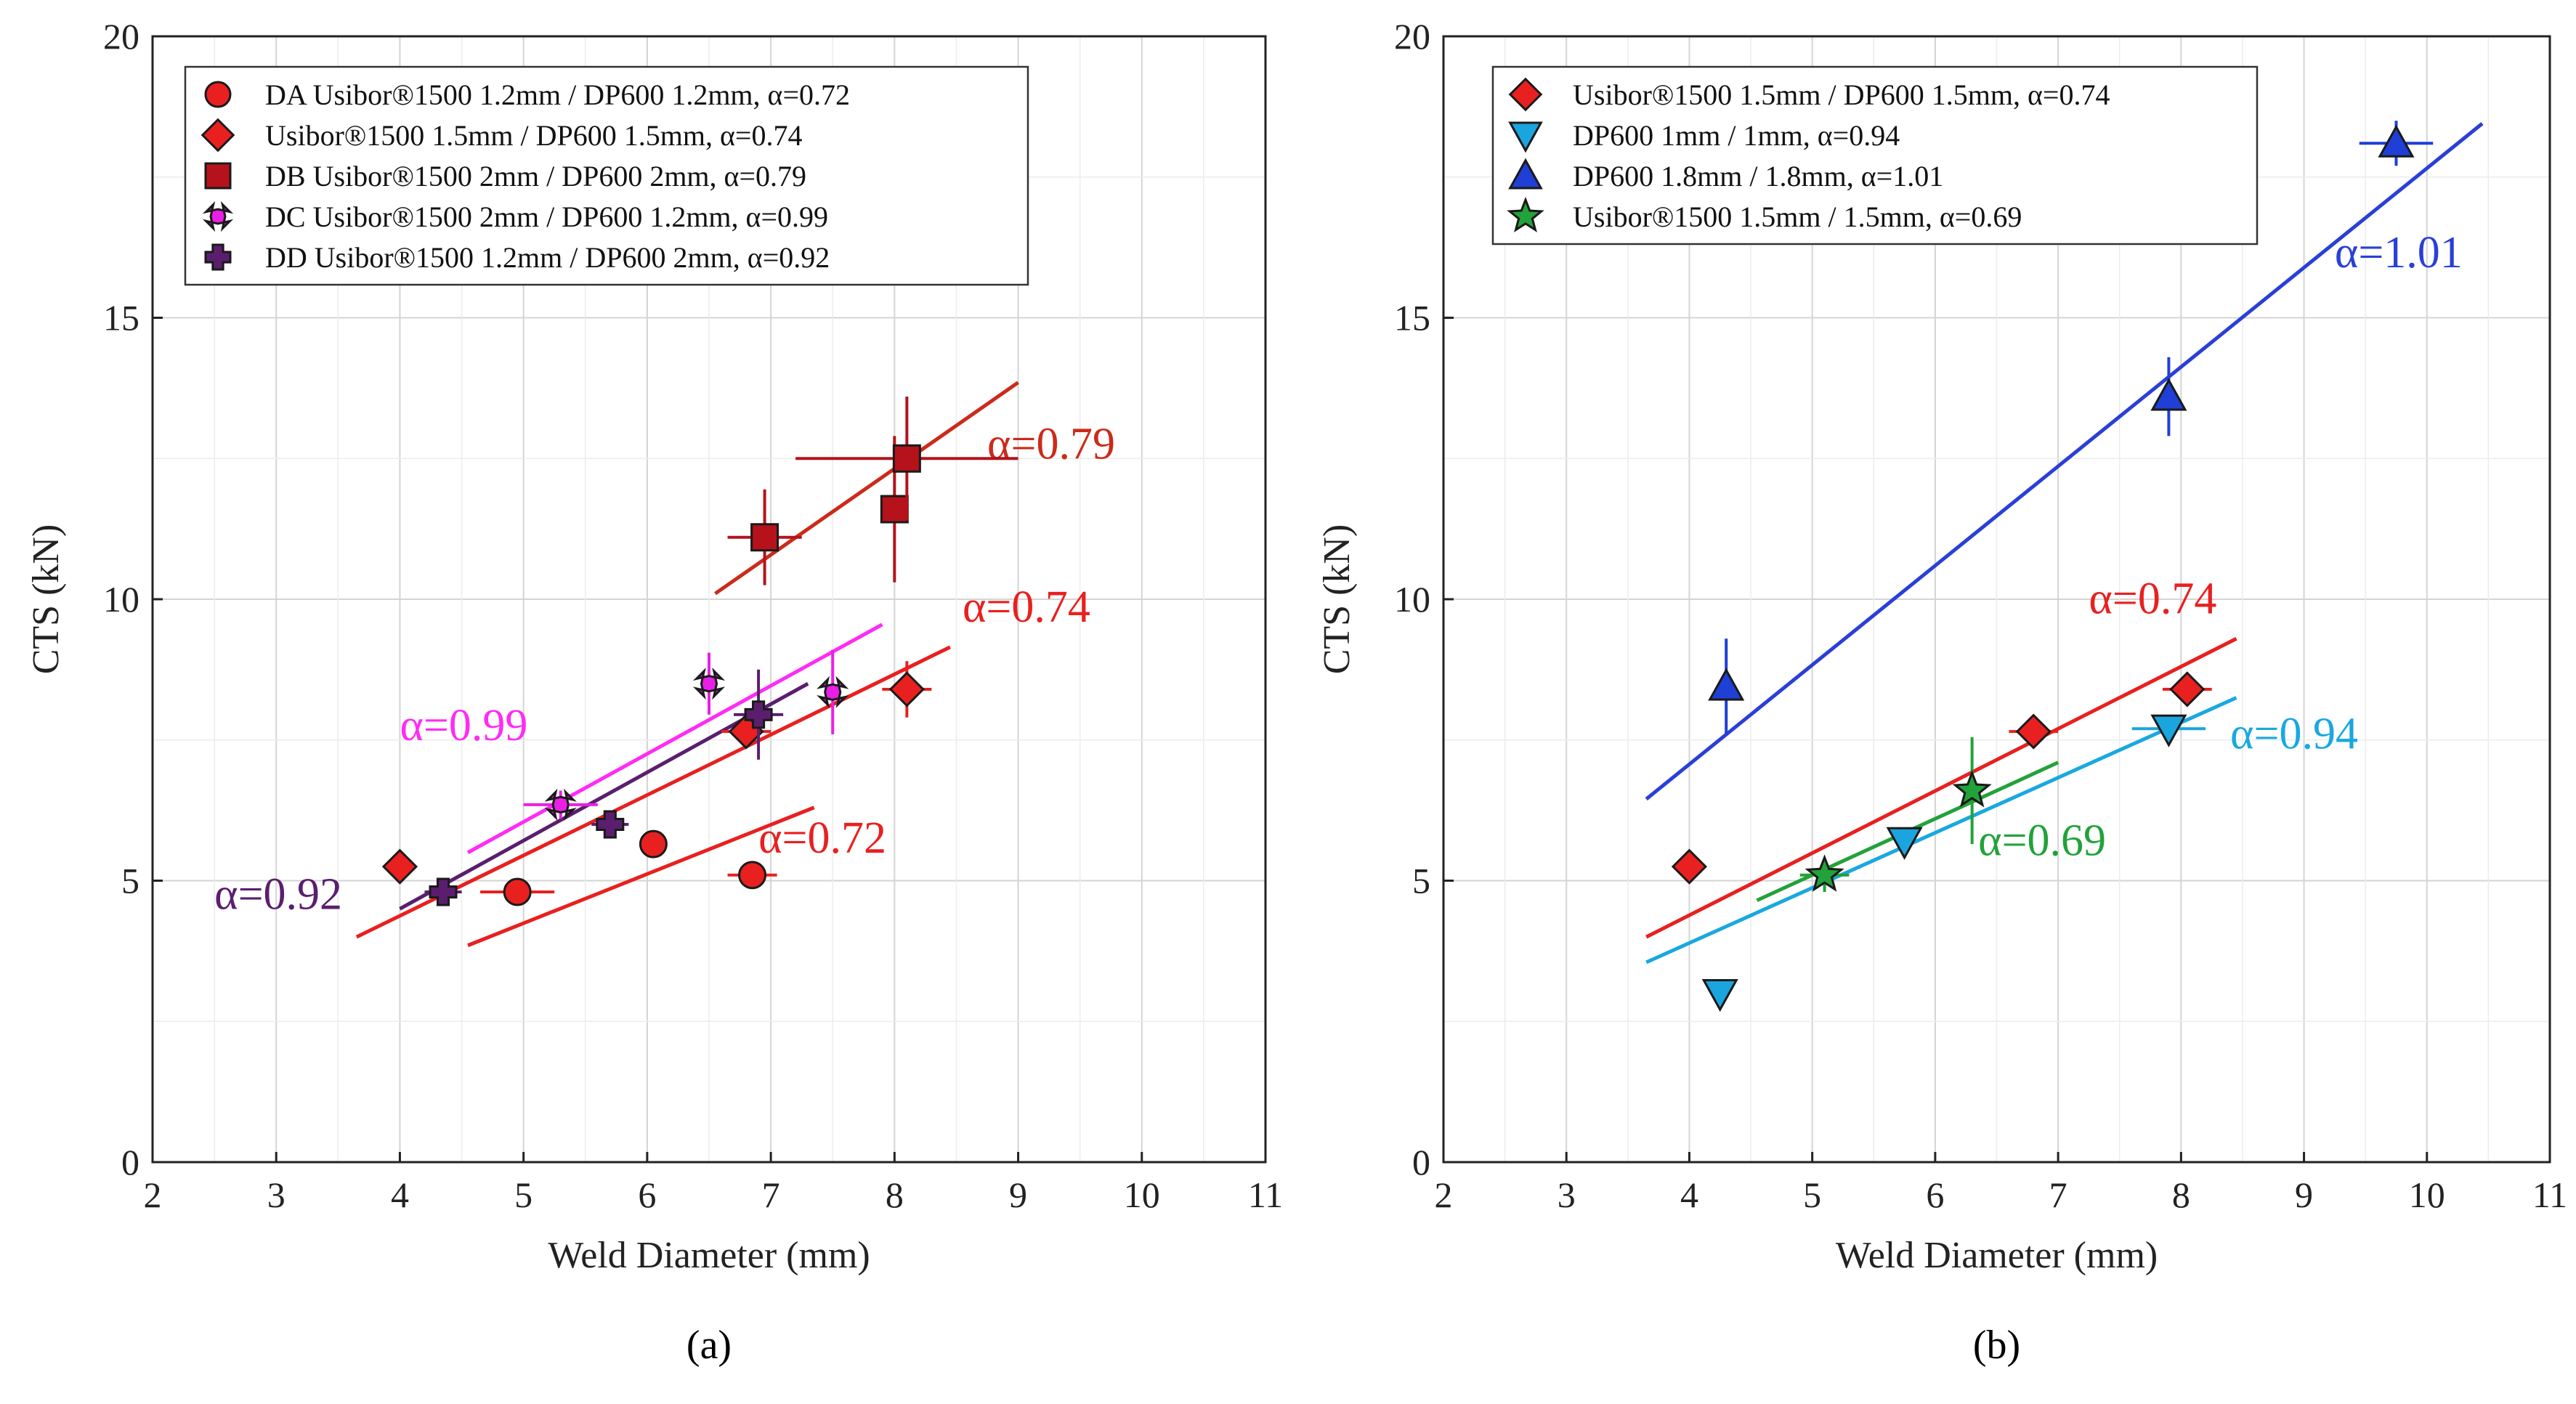 This screenshot has width=2576, height=1404. I want to click on fit-line-label: α=0.79, so click(1051, 443).